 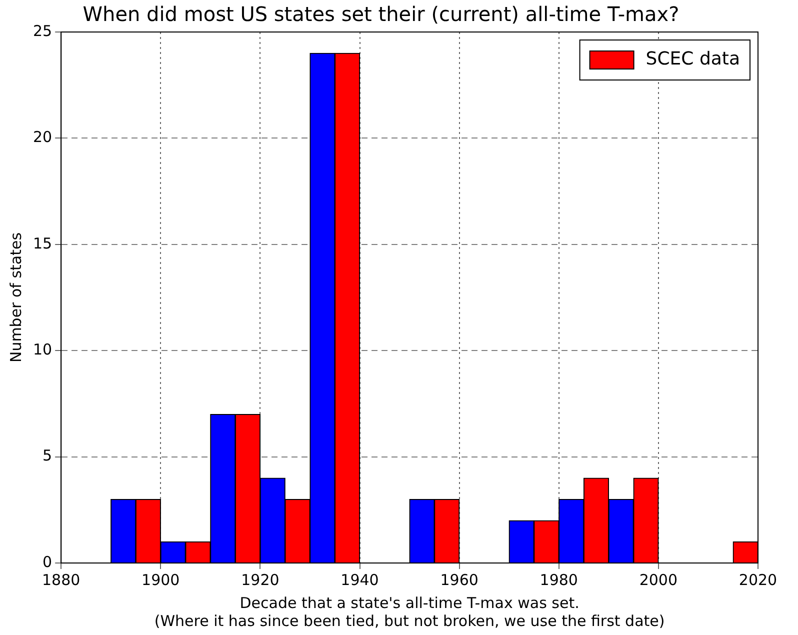 I want to click on y-tick-label: 0, so click(x=47, y=561).